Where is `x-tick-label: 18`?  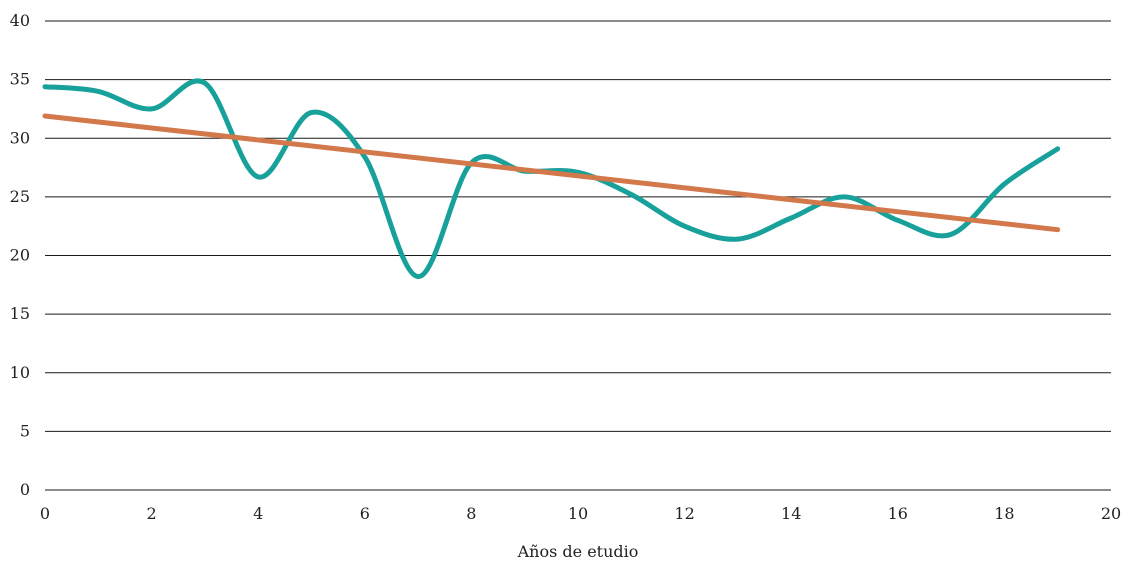 x-tick-label: 18 is located at coordinates (1004, 513).